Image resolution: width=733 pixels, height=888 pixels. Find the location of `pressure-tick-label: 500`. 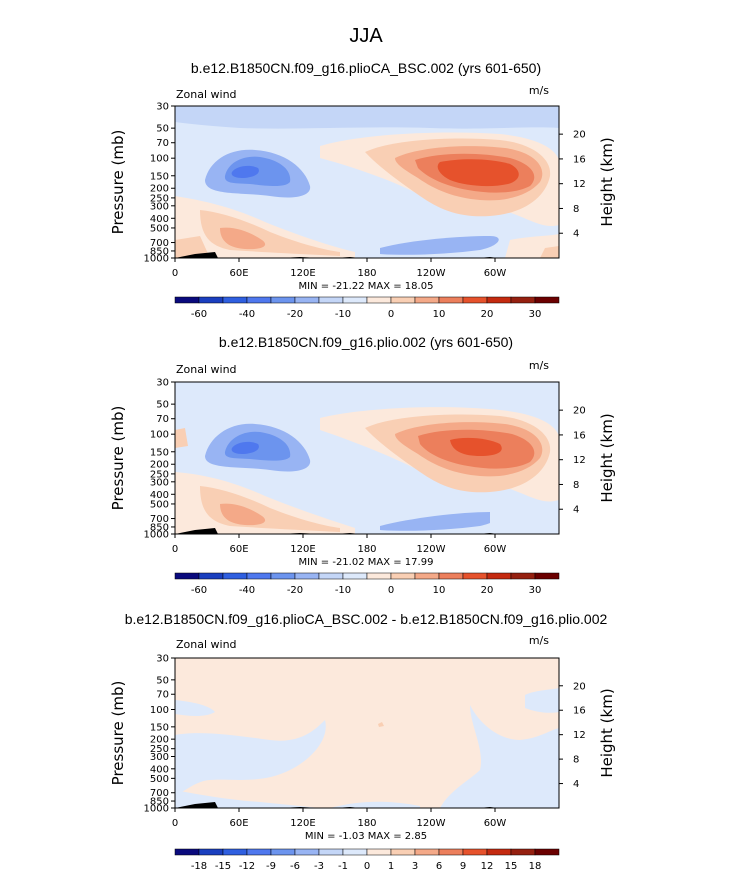

pressure-tick-label: 500 is located at coordinates (159, 504).